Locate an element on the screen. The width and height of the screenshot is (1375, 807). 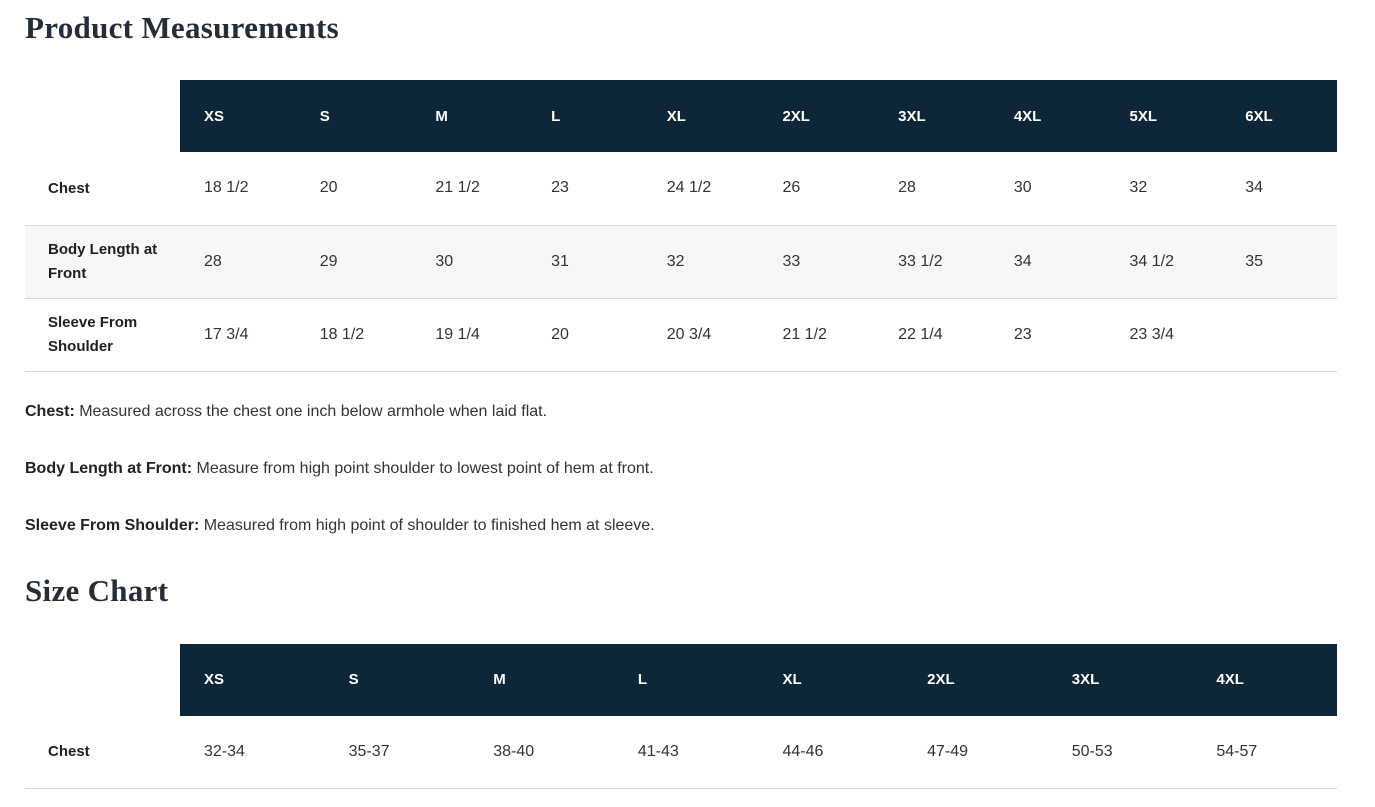
measurement-value-cell: 54-57 is located at coordinates (1237, 751).